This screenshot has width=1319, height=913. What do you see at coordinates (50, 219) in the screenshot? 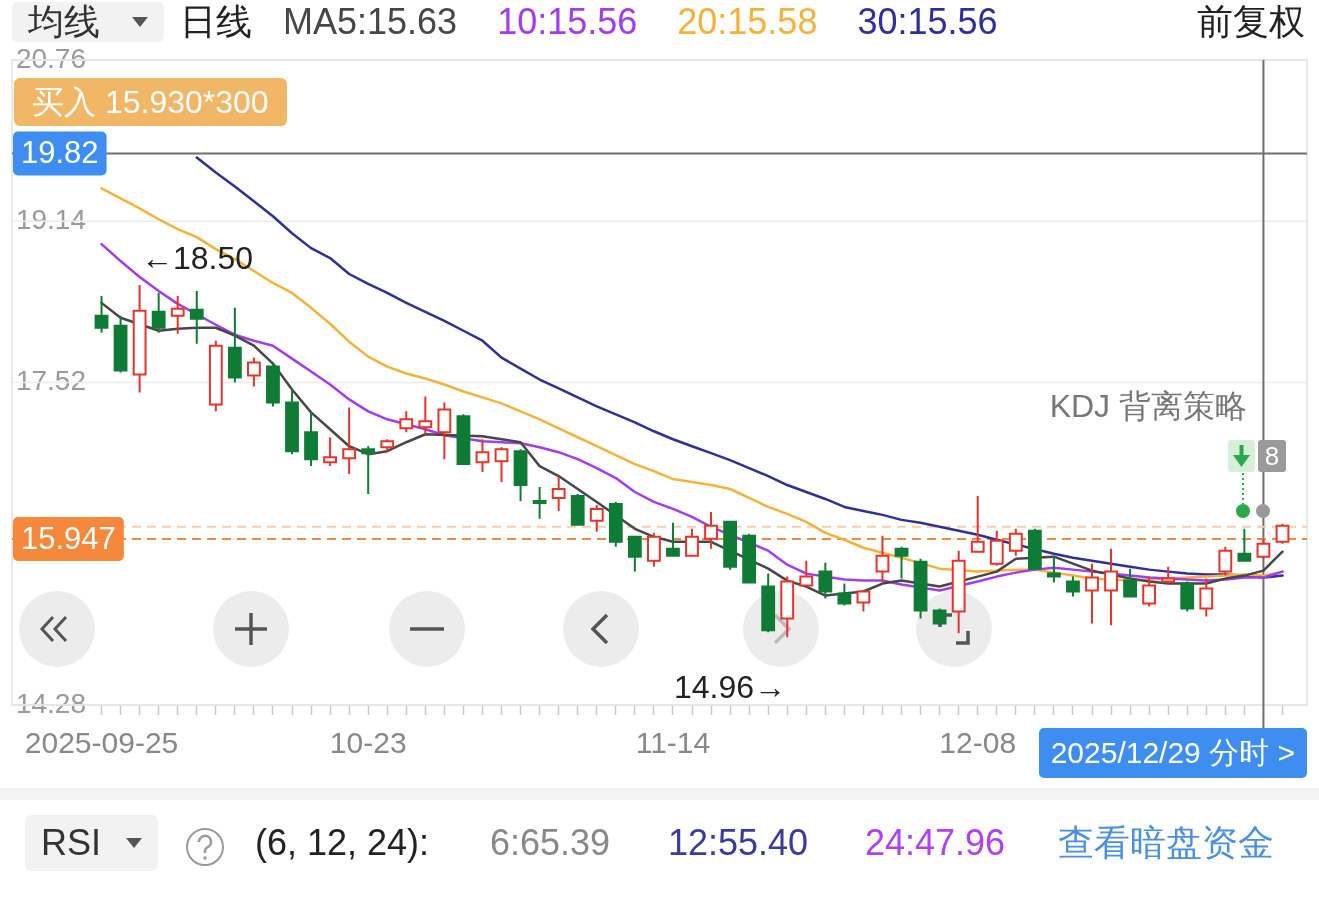
I see `y-tick-label: 19.14` at bounding box center [50, 219].